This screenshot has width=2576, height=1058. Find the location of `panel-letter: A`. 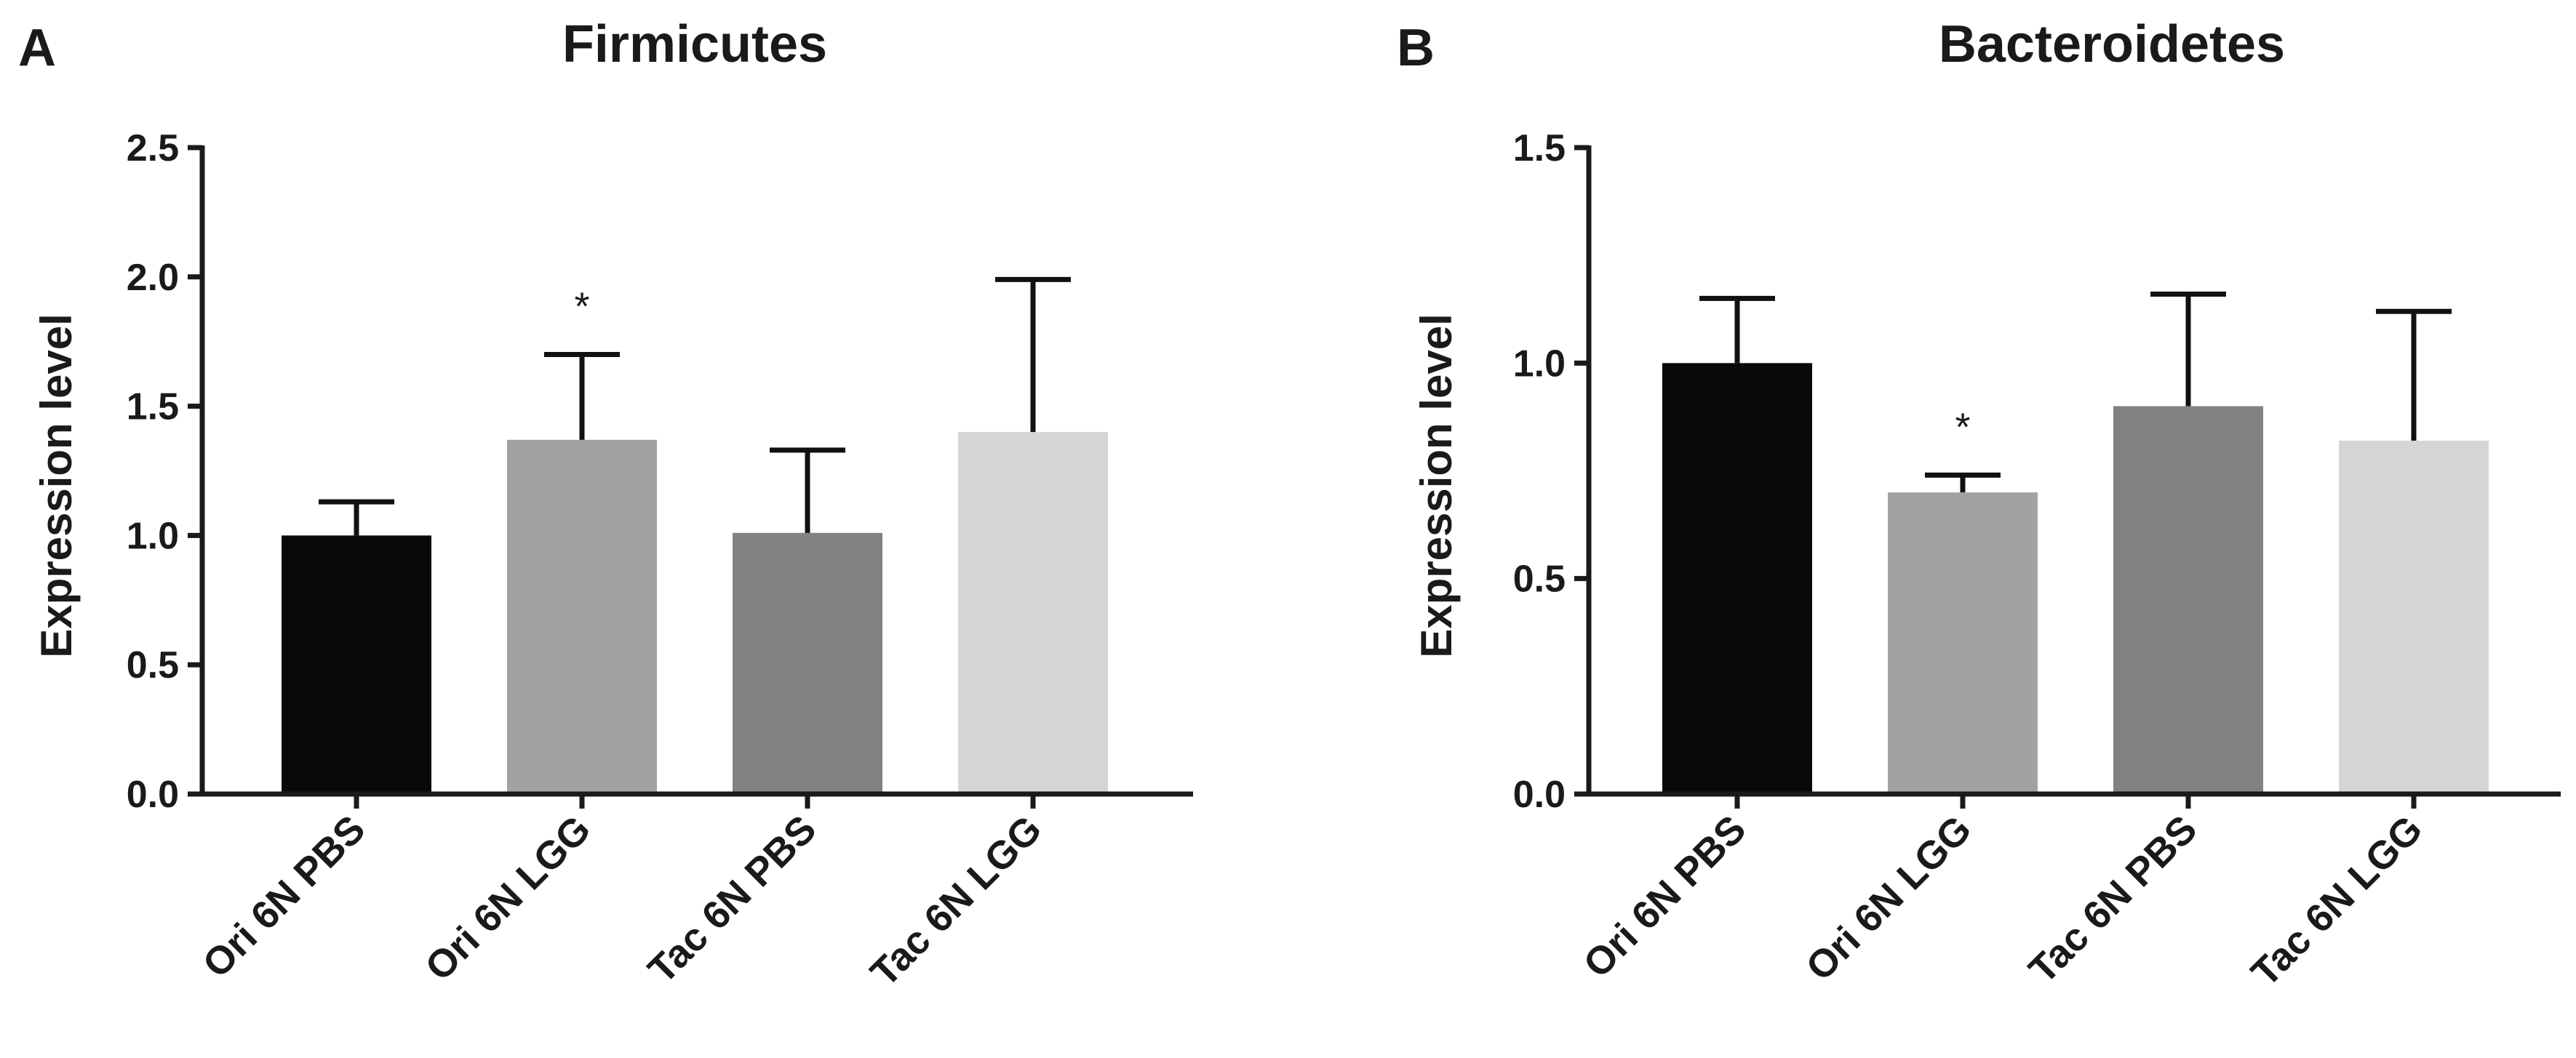

panel-letter: A is located at coordinates (37, 48).